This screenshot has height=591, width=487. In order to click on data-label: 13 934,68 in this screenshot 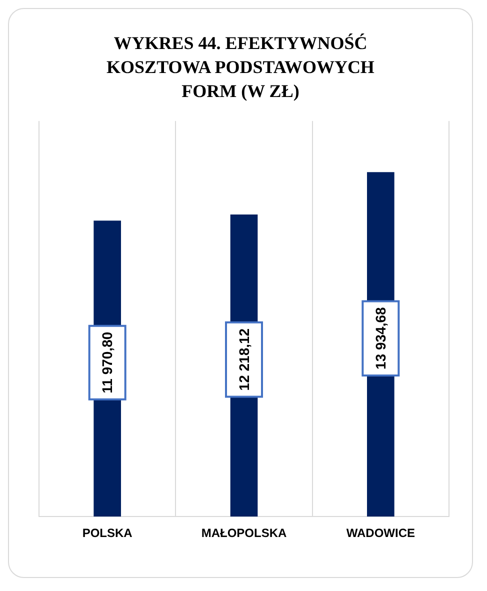, I will do `click(380, 338)`.